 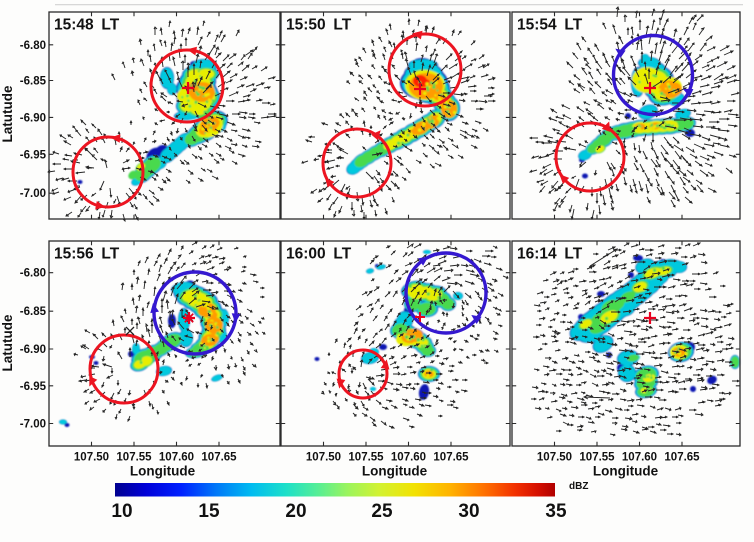 What do you see at coordinates (295, 511) in the screenshot?
I see `svg-text: 20` at bounding box center [295, 511].